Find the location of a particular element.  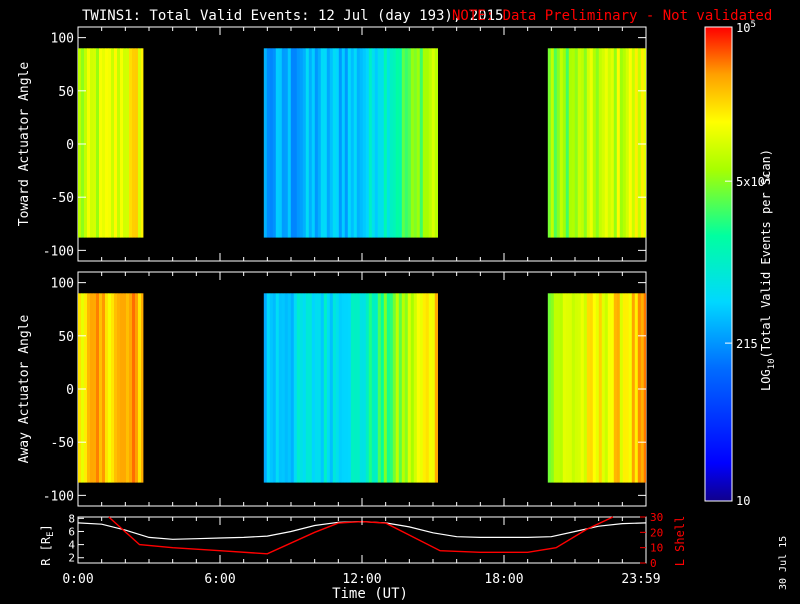

x-tick-label: 12:00 is located at coordinates (361, 579).